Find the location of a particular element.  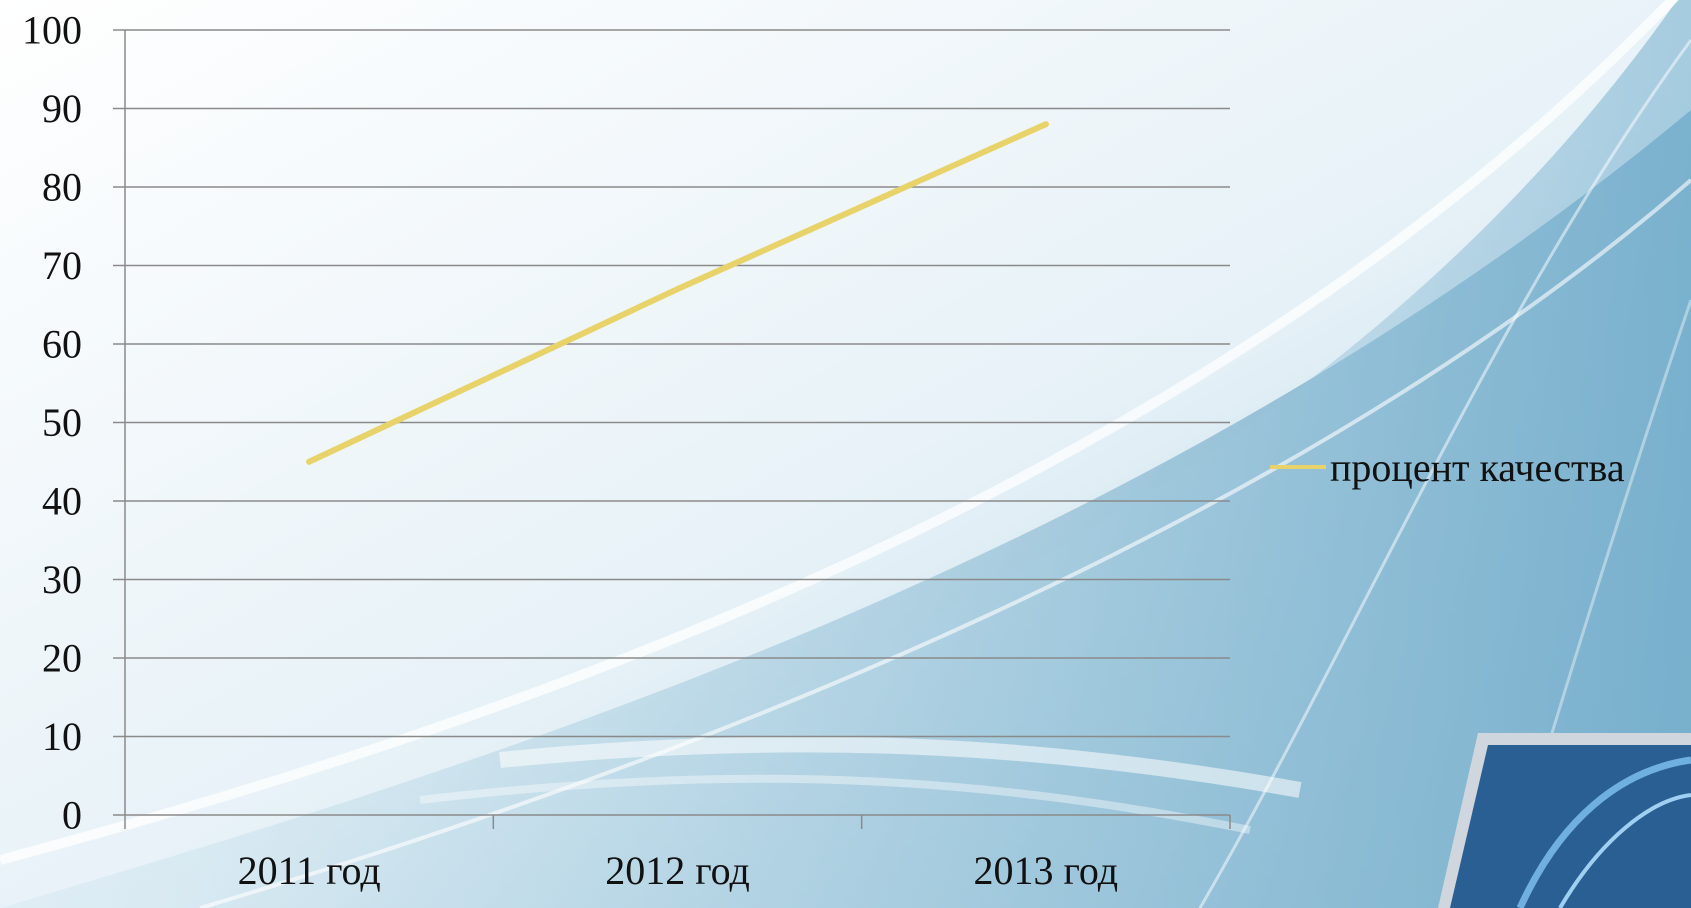

y-axis-tick-labels: 0 10 20 30 40 50 60 70 80 90 100 is located at coordinates (52, 423).